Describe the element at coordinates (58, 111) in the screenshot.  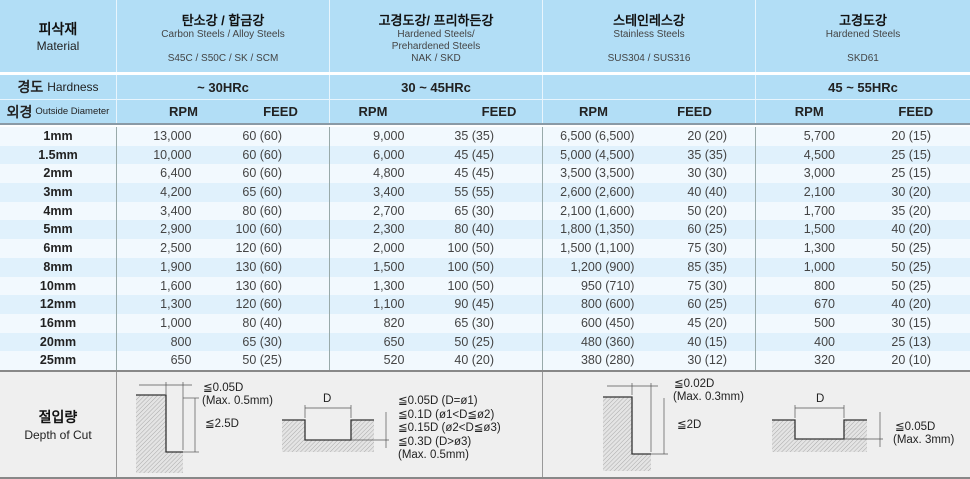
I see `diameter-label: 외경 Outside Diameter` at that location.